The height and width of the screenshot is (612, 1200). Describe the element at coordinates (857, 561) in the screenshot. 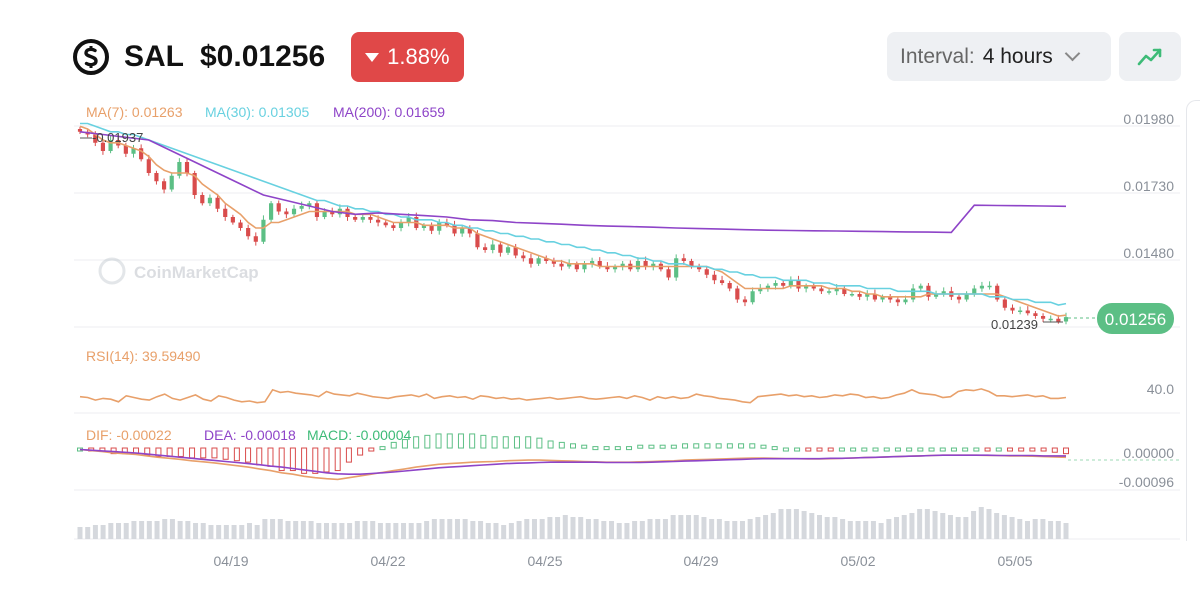

I see `x-tick-label: 05/02` at that location.